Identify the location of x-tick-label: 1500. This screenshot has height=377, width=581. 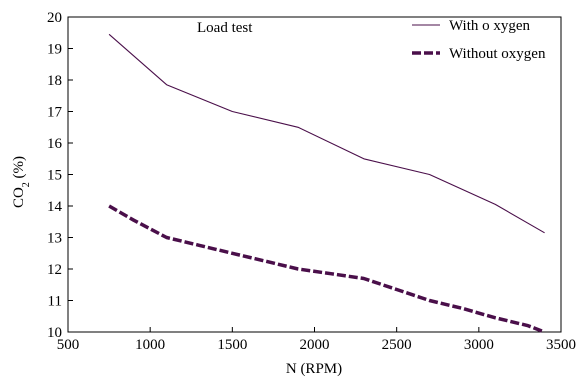
(232, 345).